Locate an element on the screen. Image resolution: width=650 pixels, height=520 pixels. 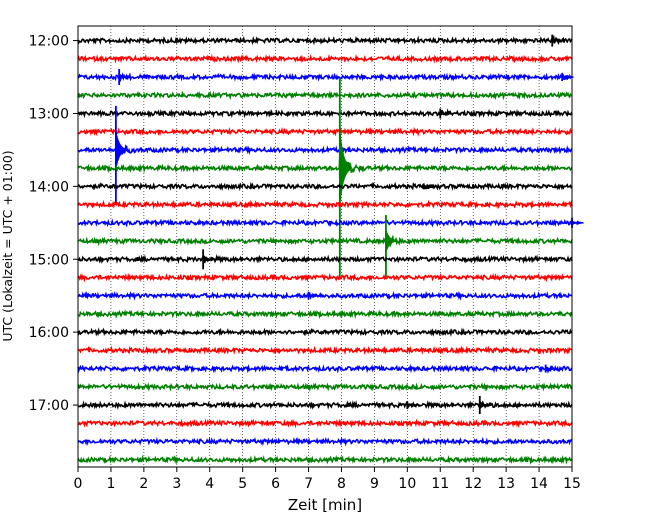
y-tick-label: 13:00 is located at coordinates (49, 114).